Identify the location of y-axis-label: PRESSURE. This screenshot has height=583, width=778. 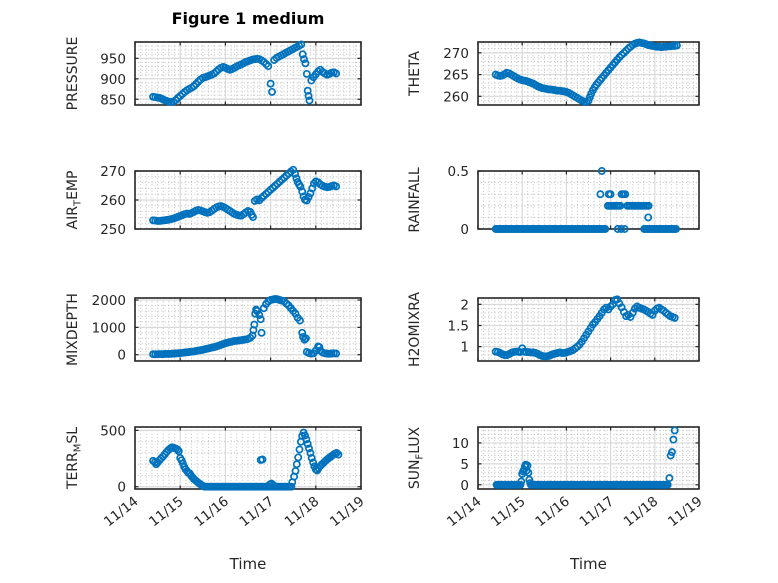
(73, 74).